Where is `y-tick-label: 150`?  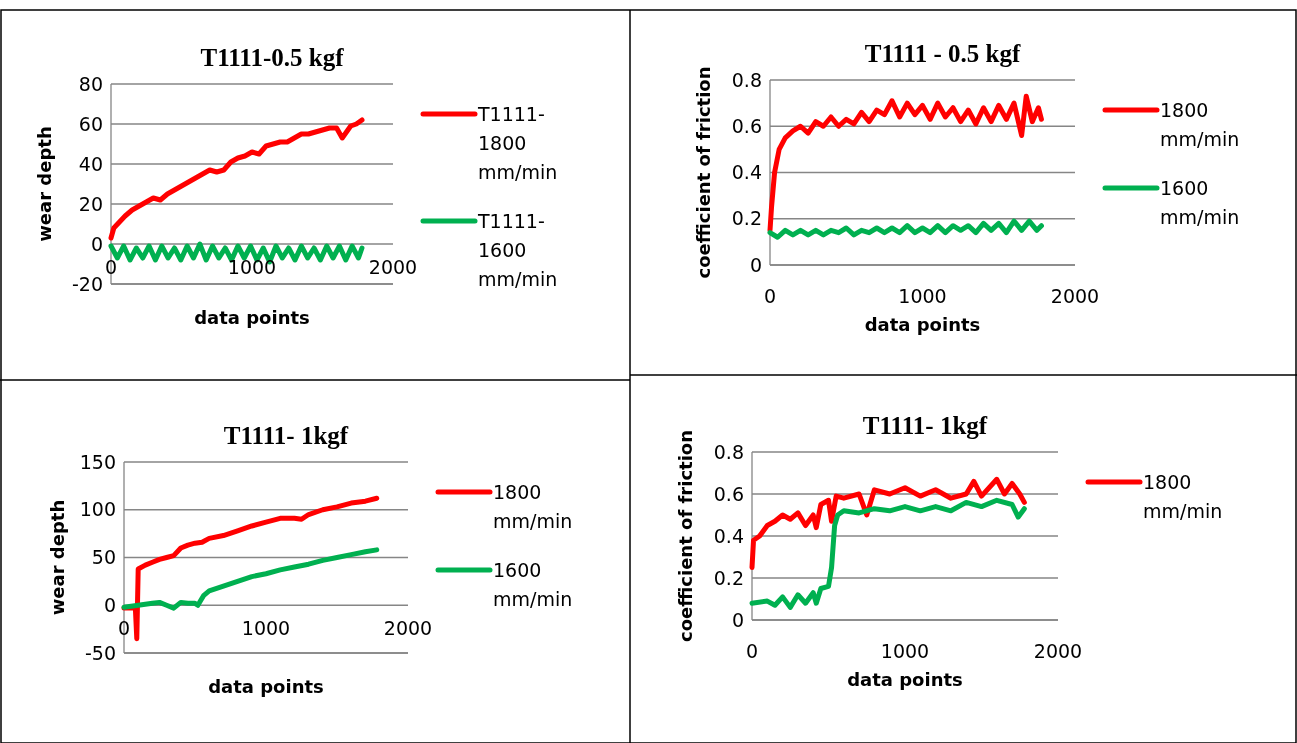 y-tick-label: 150 is located at coordinates (97, 461).